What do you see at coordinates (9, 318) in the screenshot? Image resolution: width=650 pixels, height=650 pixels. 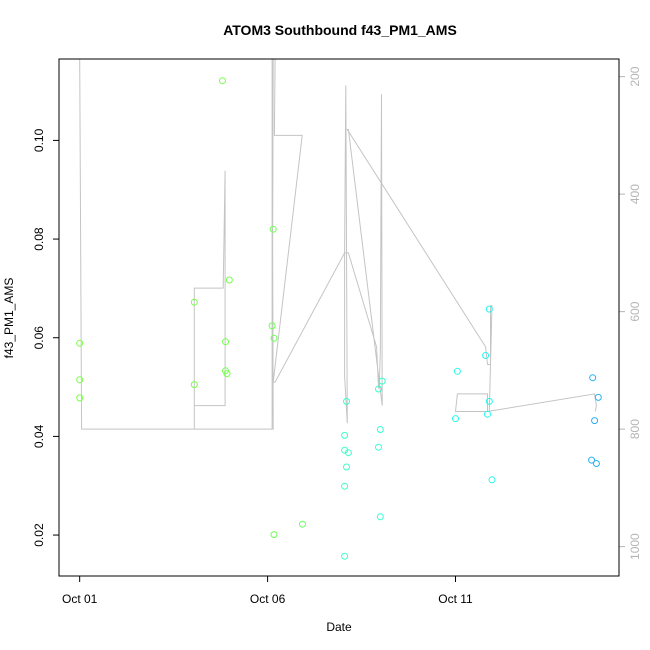 I see `y-axis-label: f43_PM1_AMS` at bounding box center [9, 318].